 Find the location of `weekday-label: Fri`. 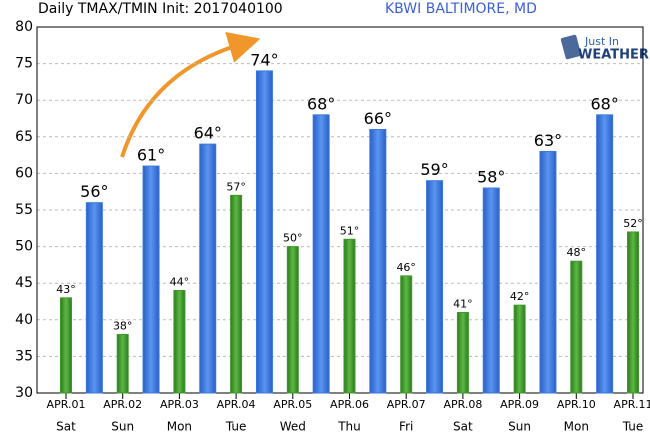

weekday-label: Fri is located at coordinates (406, 427).